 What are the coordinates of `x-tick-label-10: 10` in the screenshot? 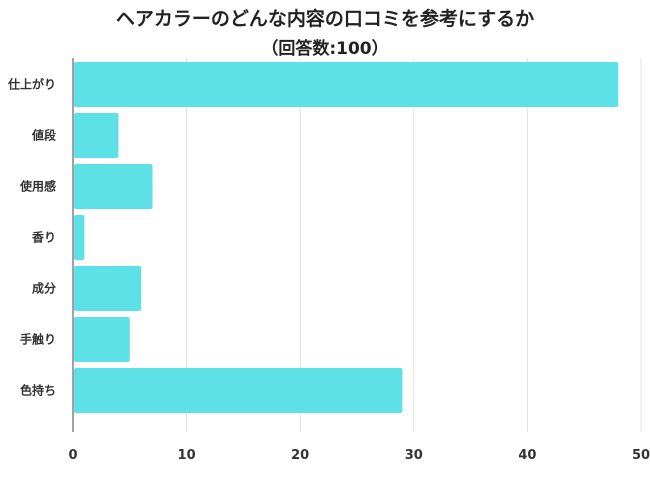 It's located at (187, 455).